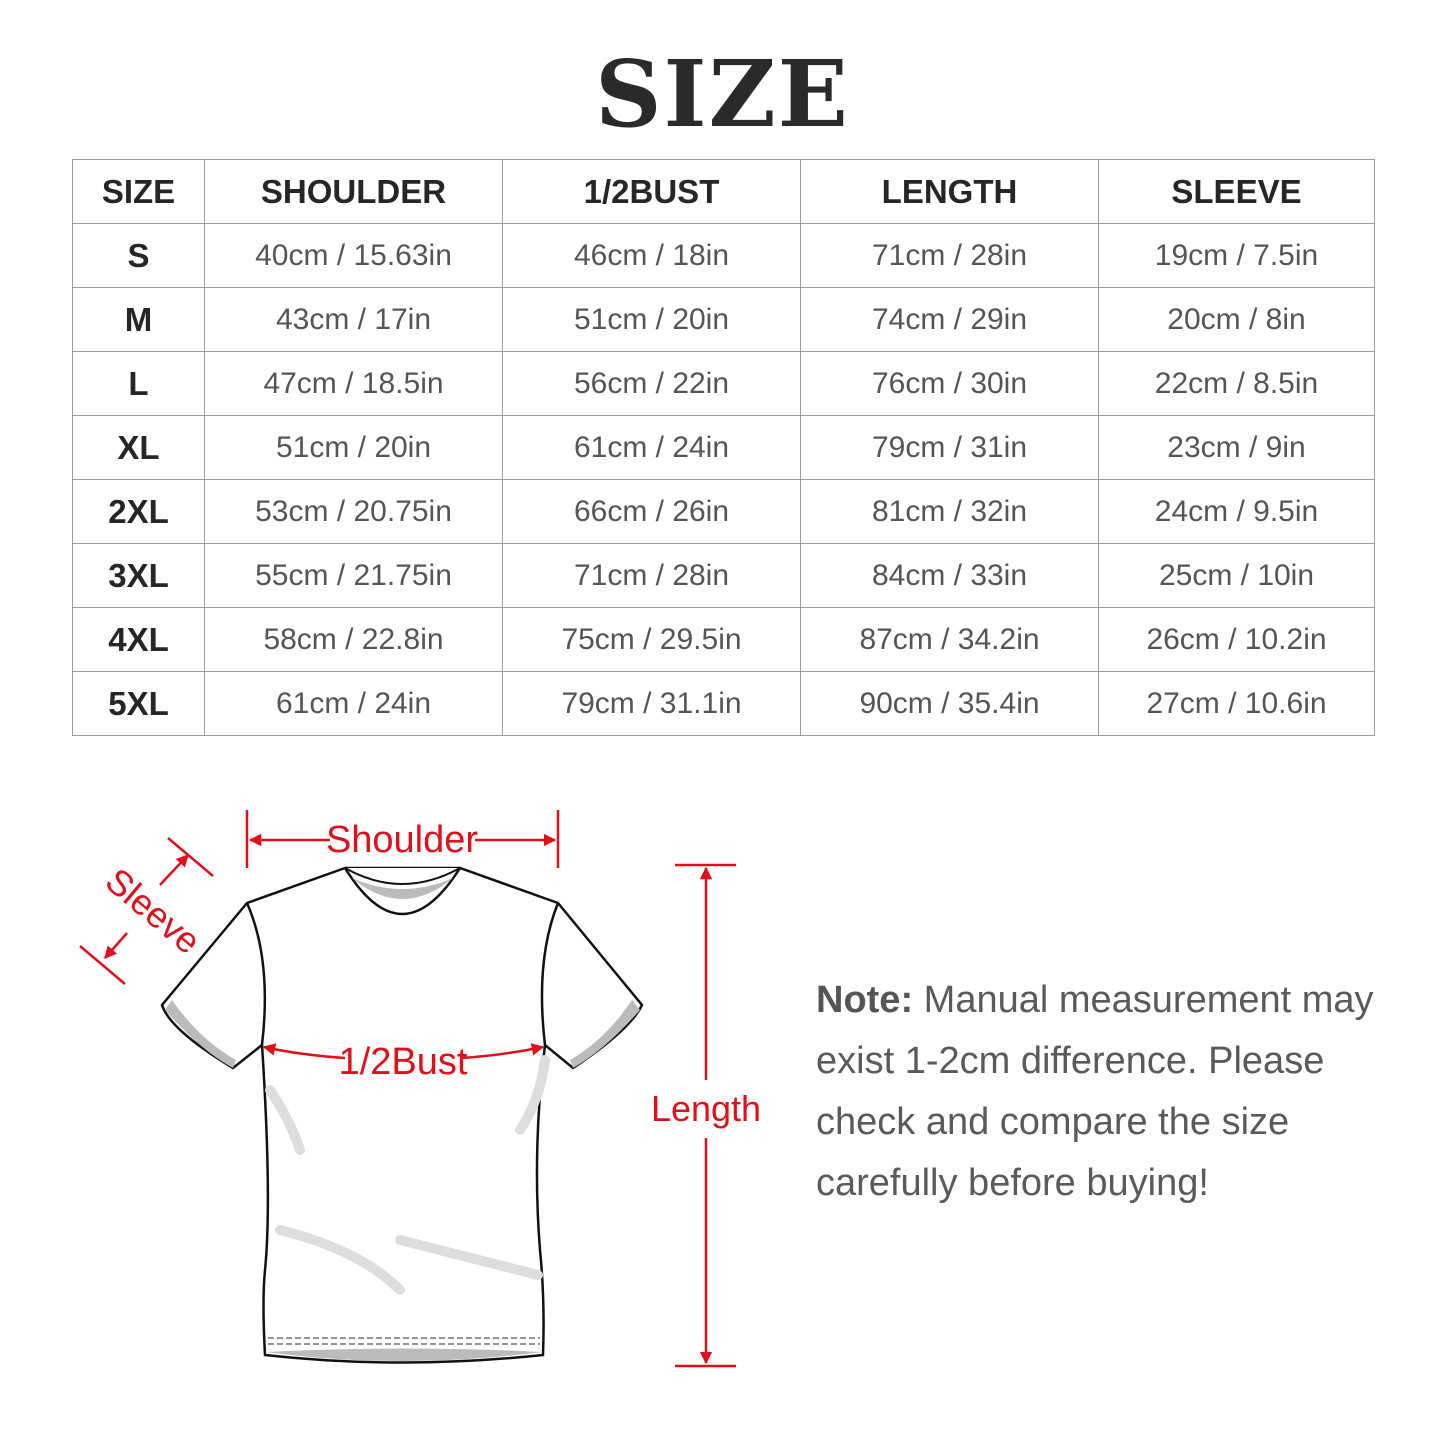 The width and height of the screenshot is (1445, 1445). What do you see at coordinates (353, 319) in the screenshot?
I see `measurement-cell: 43cm / 17in` at bounding box center [353, 319].